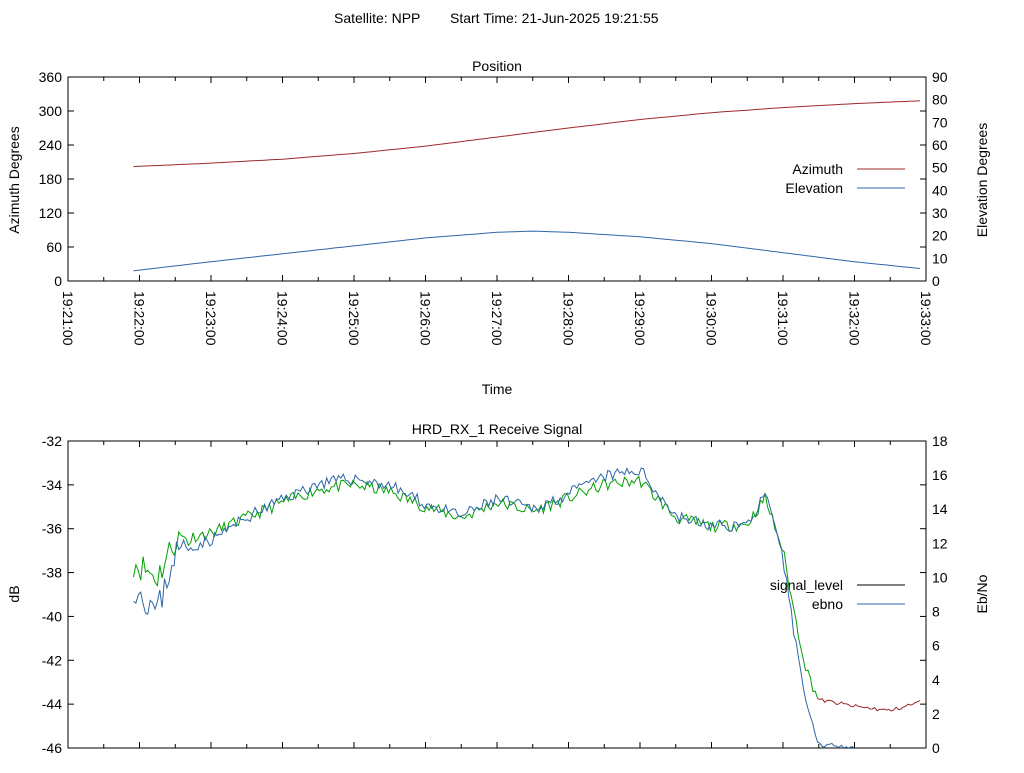 Image resolution: width=1024 pixels, height=773 pixels. I want to click on signal-y-tick-label: -40, so click(52, 616).